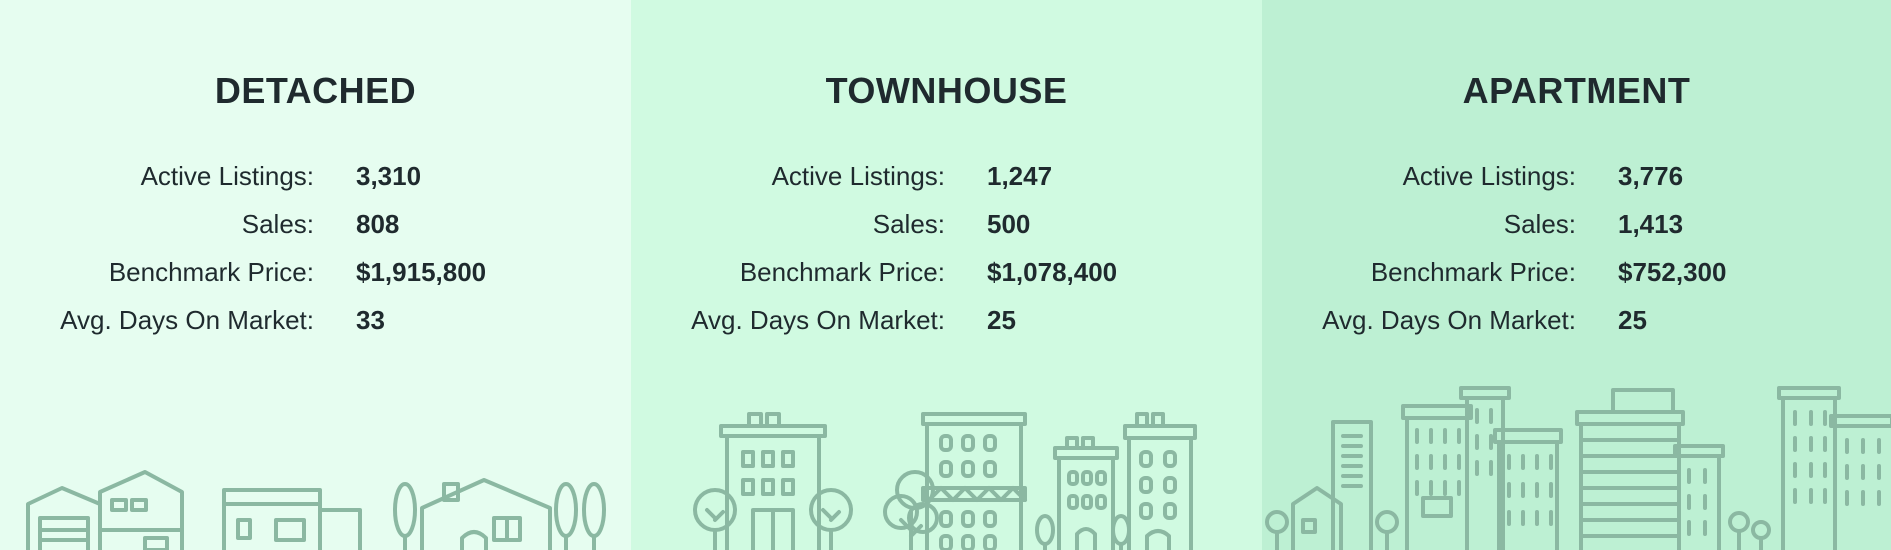 This screenshot has width=1891, height=550. I want to click on stat-row-active-listings: Active Listings: 1,247, so click(946, 176).